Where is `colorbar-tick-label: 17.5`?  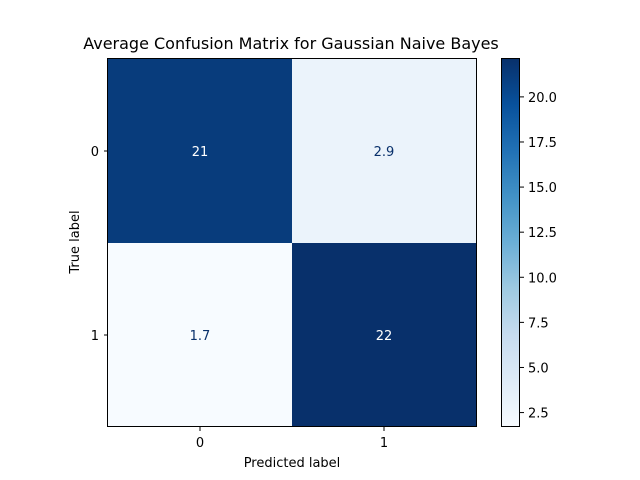
colorbar-tick-label: 17.5 is located at coordinates (542, 143).